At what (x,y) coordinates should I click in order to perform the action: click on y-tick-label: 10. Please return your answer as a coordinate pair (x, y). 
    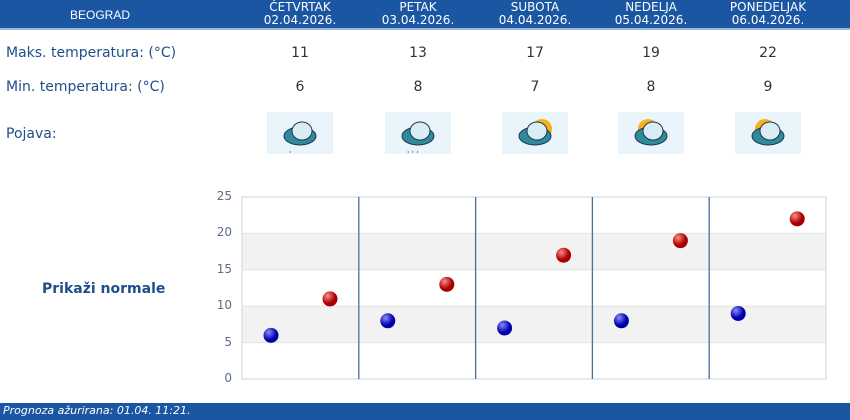
    Looking at the image, I should click on (224, 305).